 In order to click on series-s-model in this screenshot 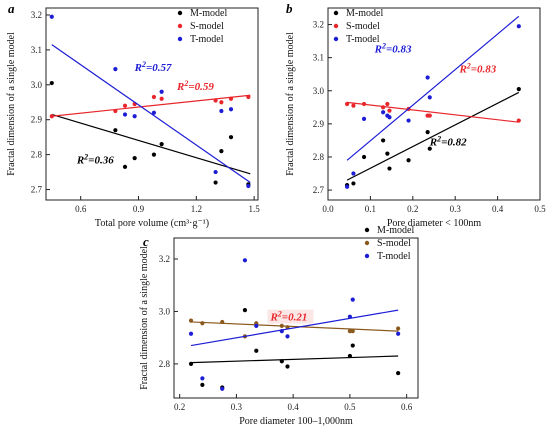, I will do `click(150, 106)`.